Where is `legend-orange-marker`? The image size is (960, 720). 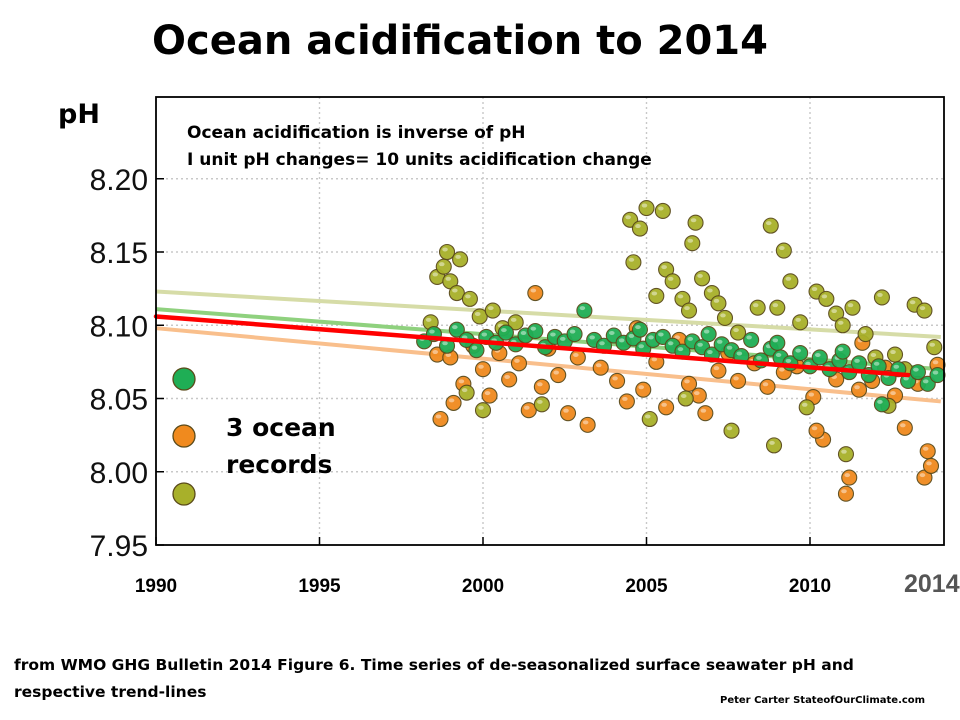 legend-orange-marker is located at coordinates (184, 436).